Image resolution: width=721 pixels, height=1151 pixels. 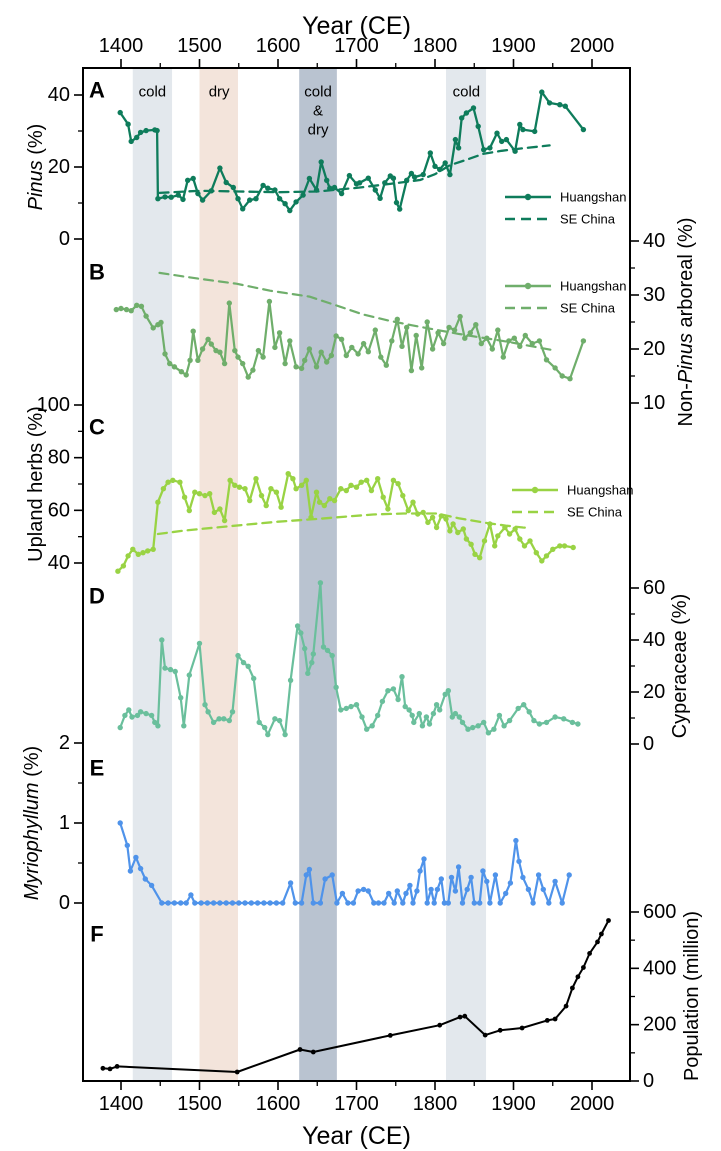 I want to click on y-tick-label-E: 1, so click(x=64, y=823).